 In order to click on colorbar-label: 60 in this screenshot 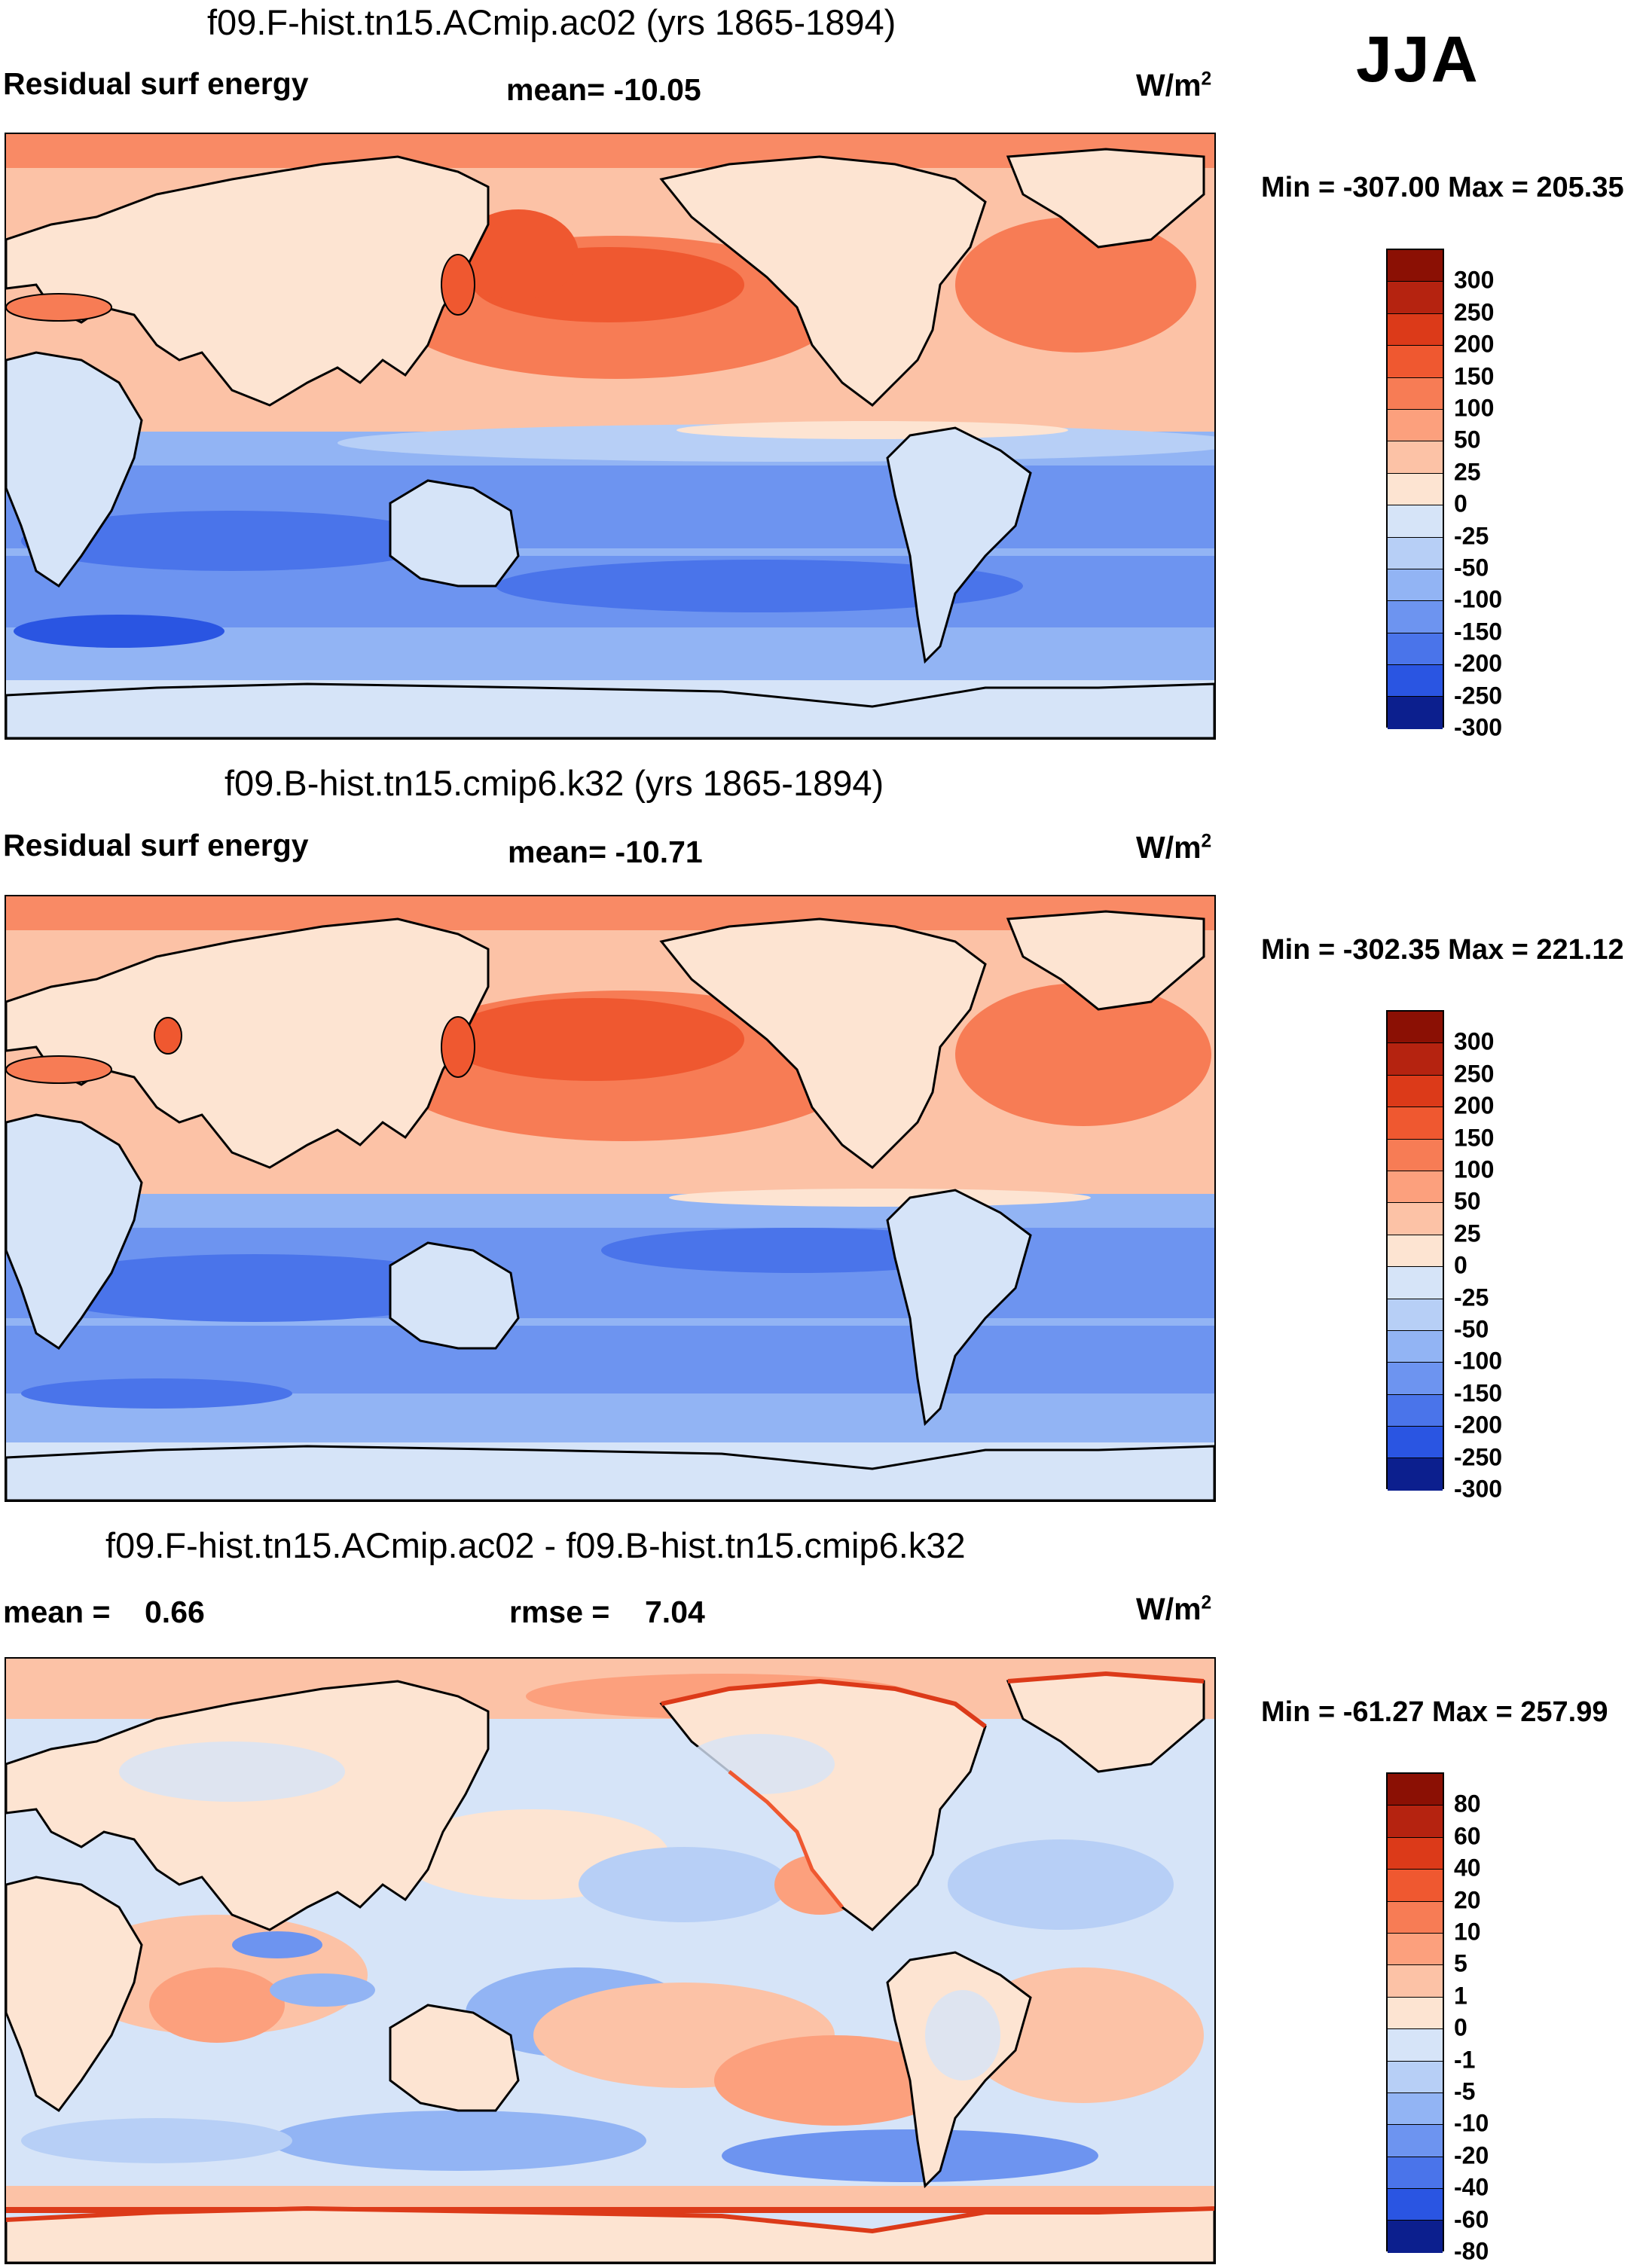, I will do `click(1467, 1836)`.